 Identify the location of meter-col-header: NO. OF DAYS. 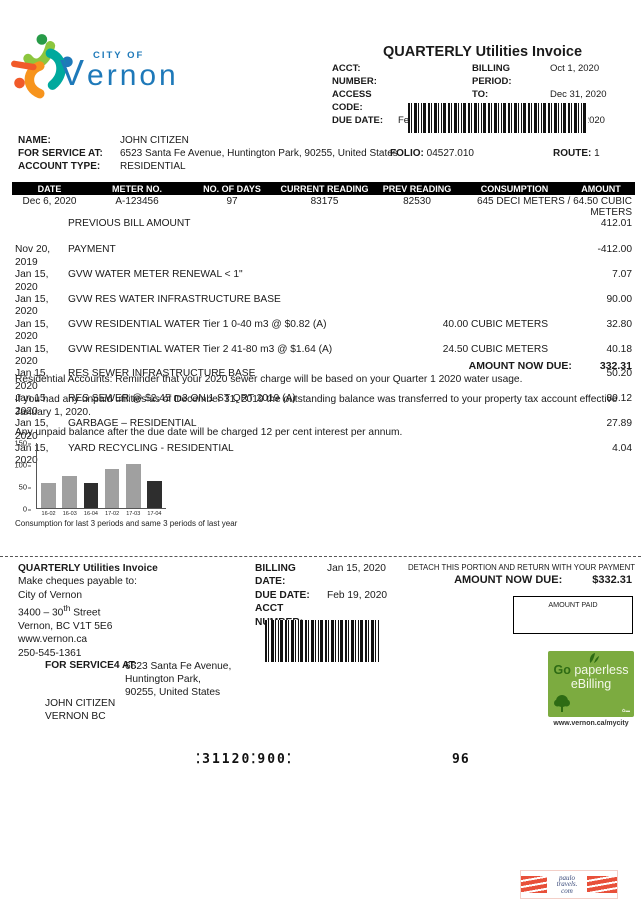
(232, 188).